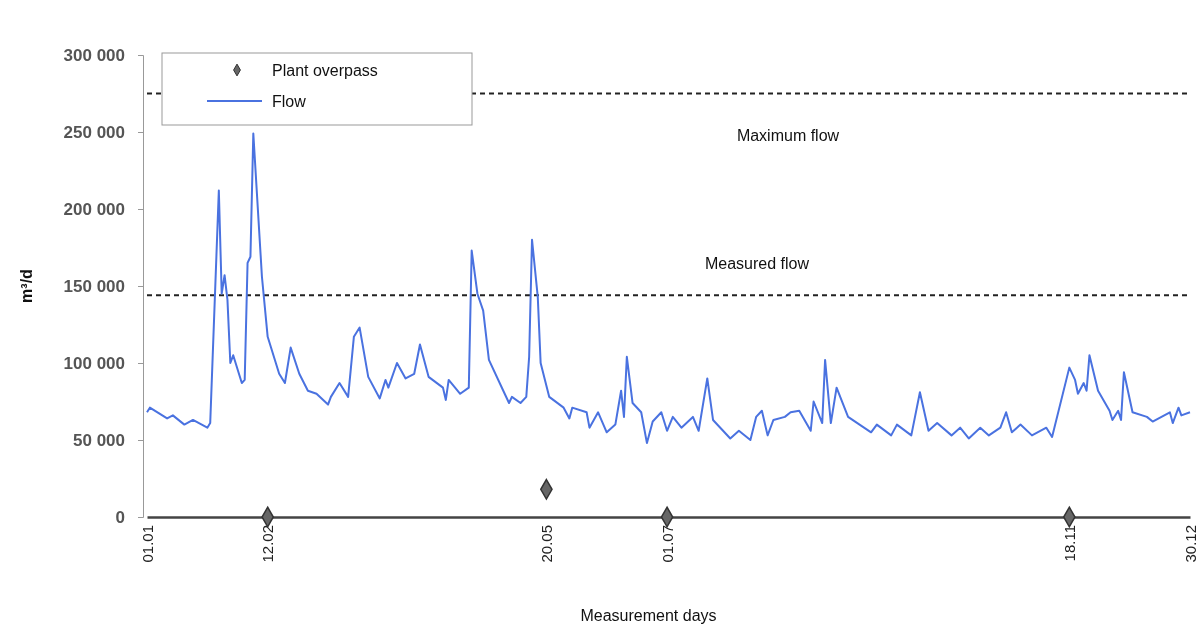 The width and height of the screenshot is (1197, 628). Describe the element at coordinates (667, 544) in the screenshot. I see `x-tick-label: 01.07` at that location.